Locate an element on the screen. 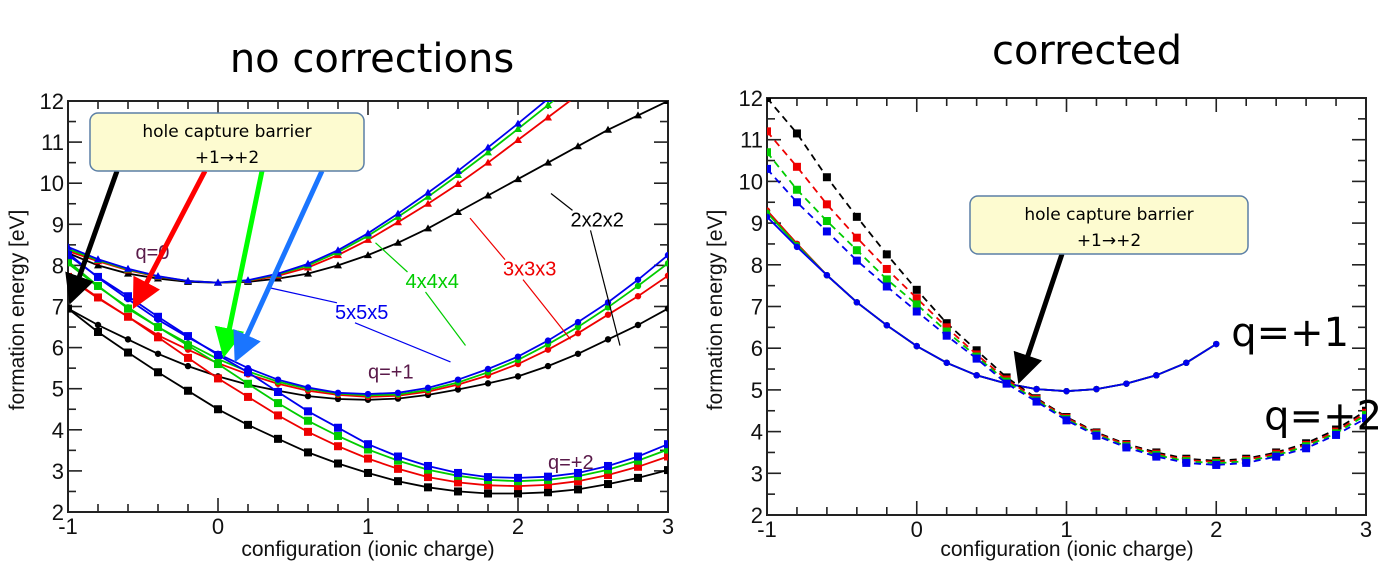 Image resolution: width=1378 pixels, height=581 pixels. left-y-tick-label: 11 is located at coordinates (52, 142).